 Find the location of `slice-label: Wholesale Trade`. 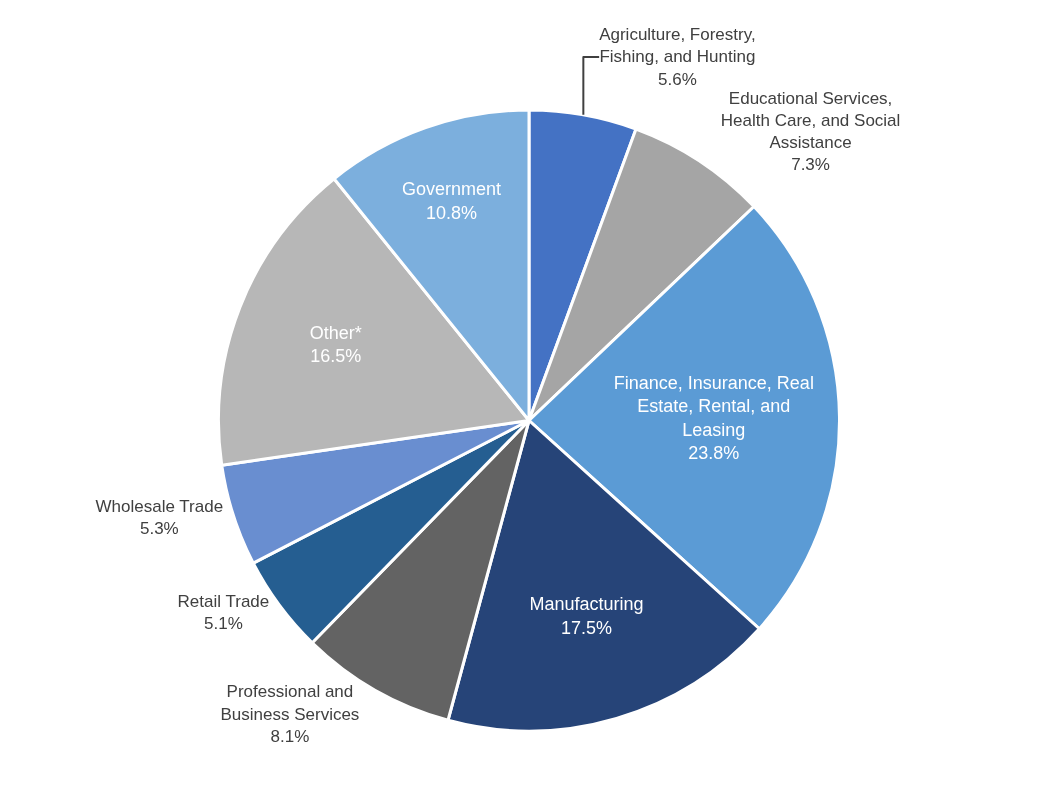

slice-label: Wholesale Trade is located at coordinates (159, 506).